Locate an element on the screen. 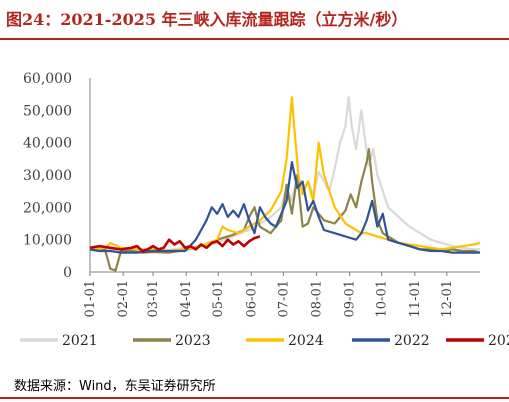 The width and height of the screenshot is (509, 402). y-tick-label: 50,000 is located at coordinates (47, 111).